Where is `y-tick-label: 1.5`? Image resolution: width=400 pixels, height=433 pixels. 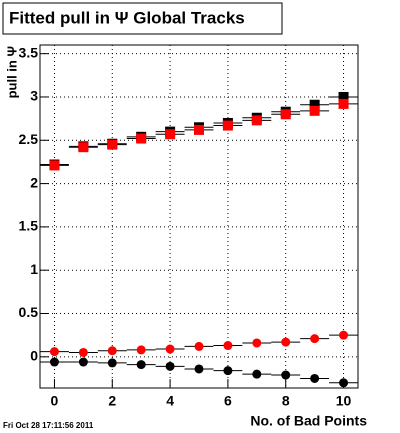
y-tick-label: 1.5 is located at coordinates (29, 226).